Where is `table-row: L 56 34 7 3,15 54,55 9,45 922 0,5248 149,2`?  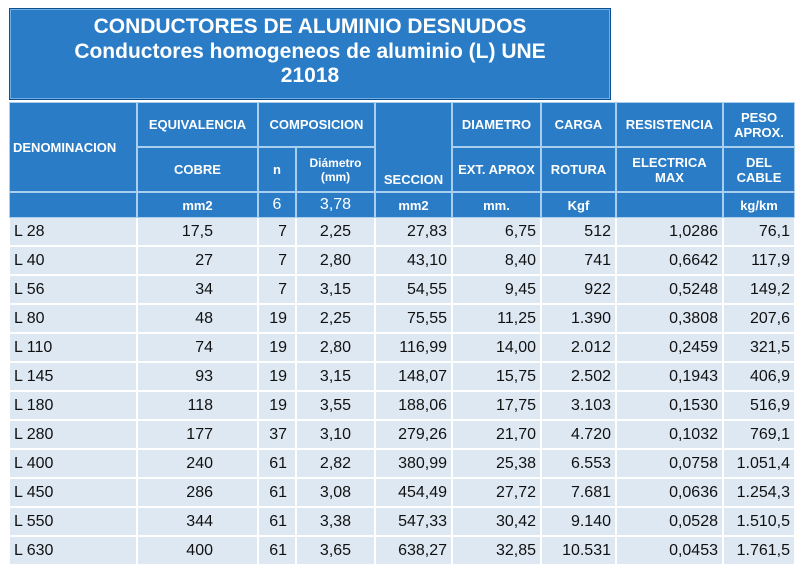
table-row: L 56 34 7 3,15 54,55 9,45 922 0,5248 149,2 is located at coordinates (402, 290).